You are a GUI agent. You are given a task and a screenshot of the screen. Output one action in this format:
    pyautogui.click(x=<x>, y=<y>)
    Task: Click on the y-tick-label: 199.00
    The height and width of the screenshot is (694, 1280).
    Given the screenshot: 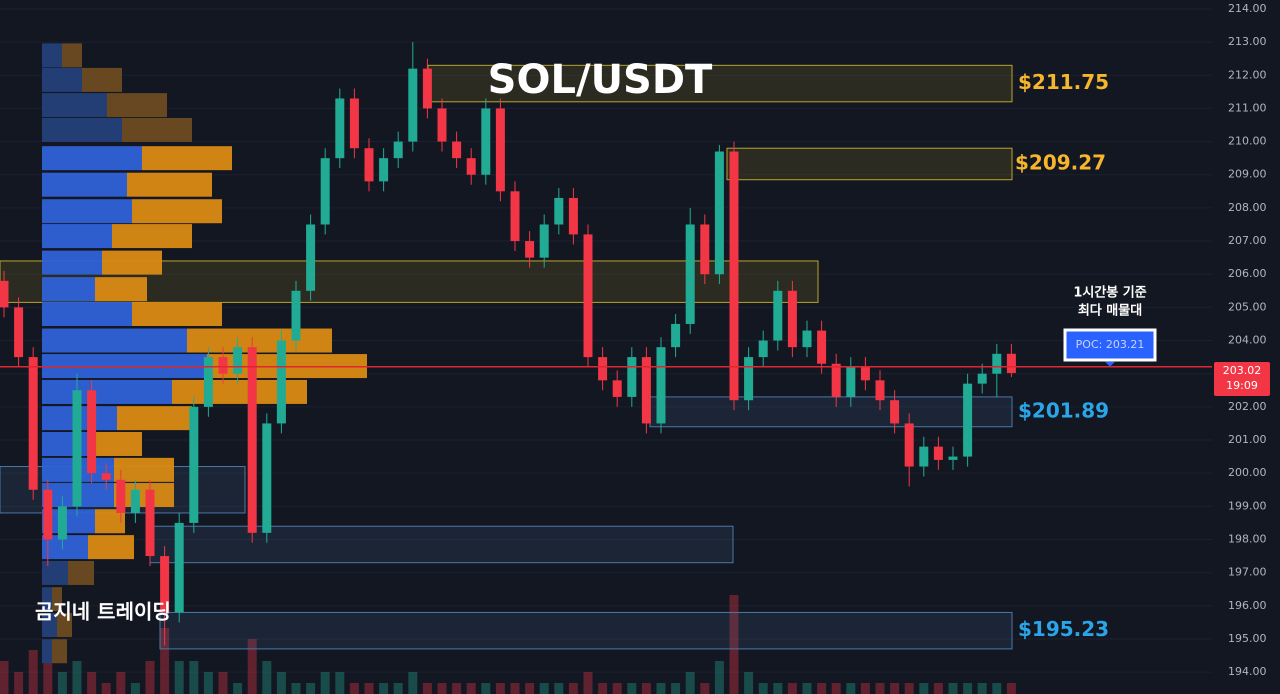 What is the action you would take?
    pyautogui.click(x=1247, y=505)
    